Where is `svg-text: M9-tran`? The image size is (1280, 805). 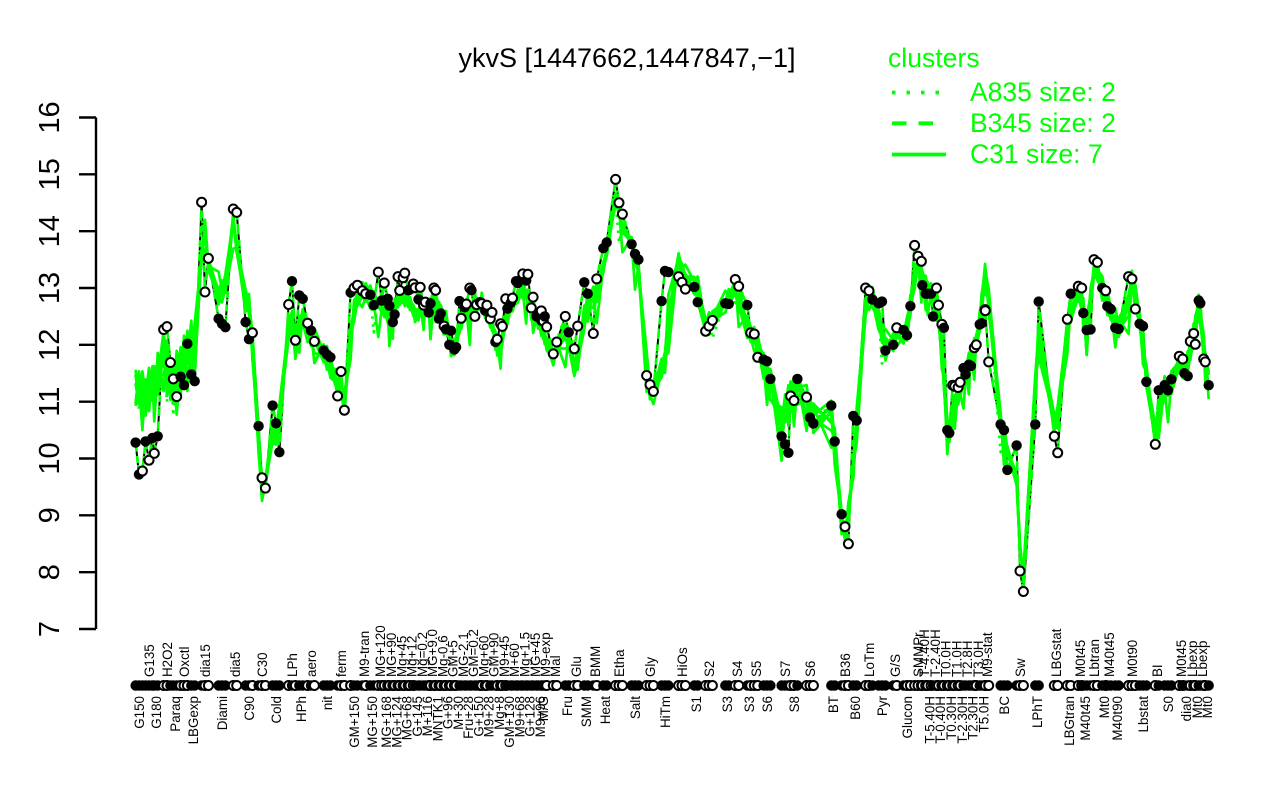 svg-text: M9-tran is located at coordinates (364, 654).